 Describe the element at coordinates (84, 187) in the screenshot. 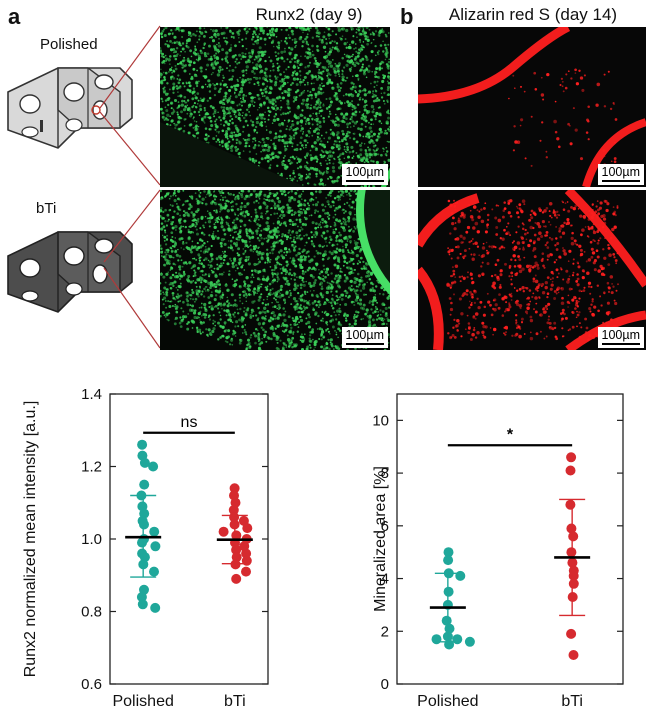

I see `scaffold-illustrations` at that location.